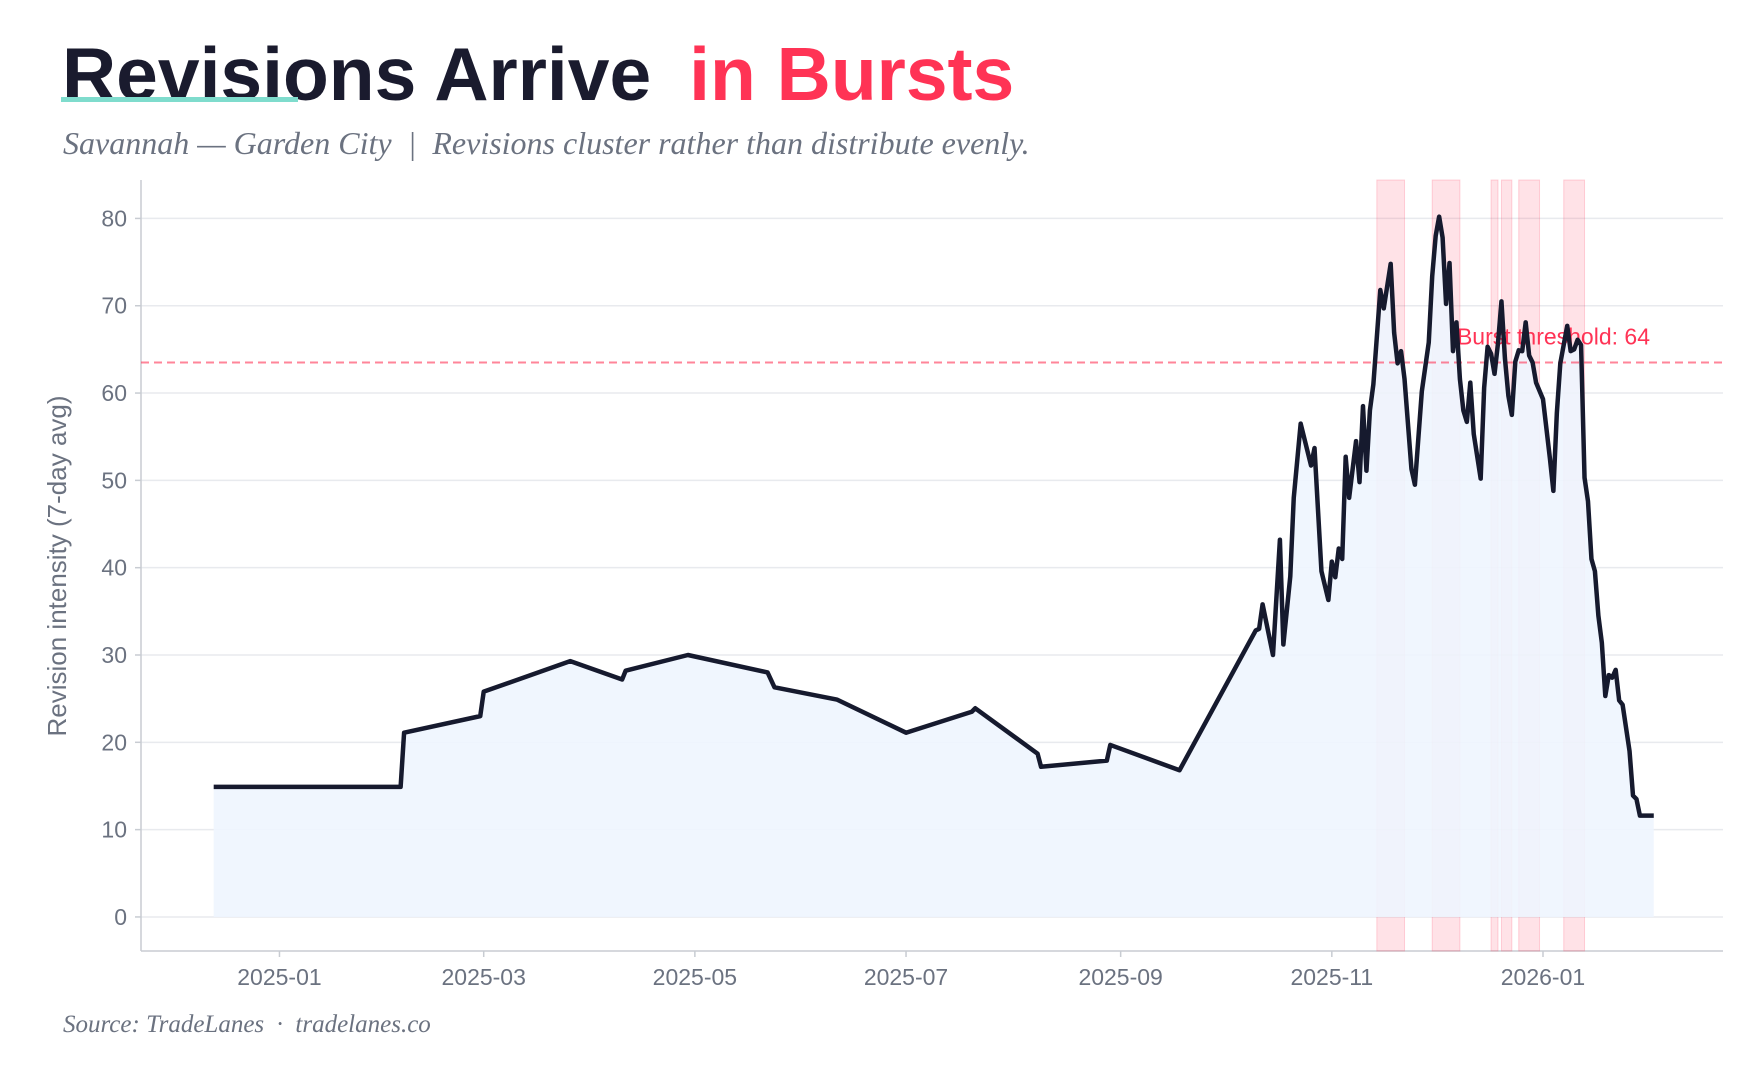  I want to click on chart-title: Revisions Arrive in Bursts, so click(538, 74).